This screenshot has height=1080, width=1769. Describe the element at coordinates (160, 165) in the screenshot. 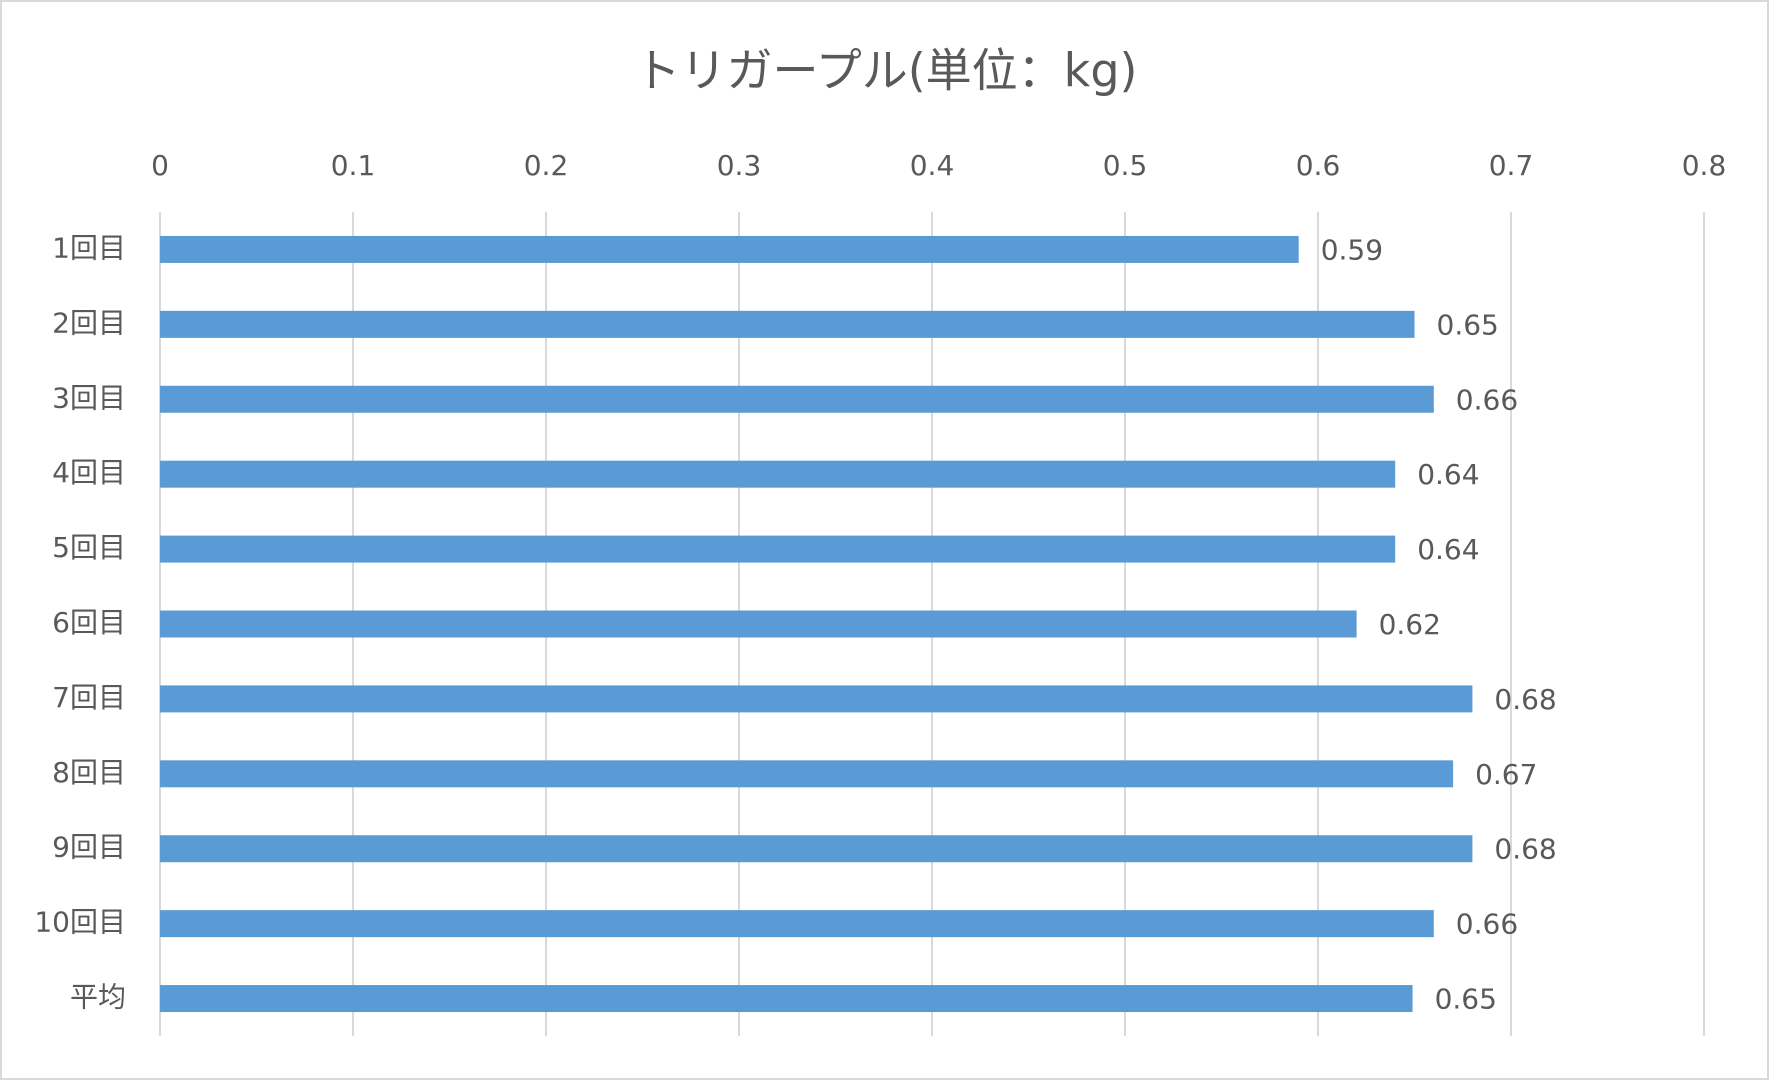

I see `x-tick-label: 0` at that location.